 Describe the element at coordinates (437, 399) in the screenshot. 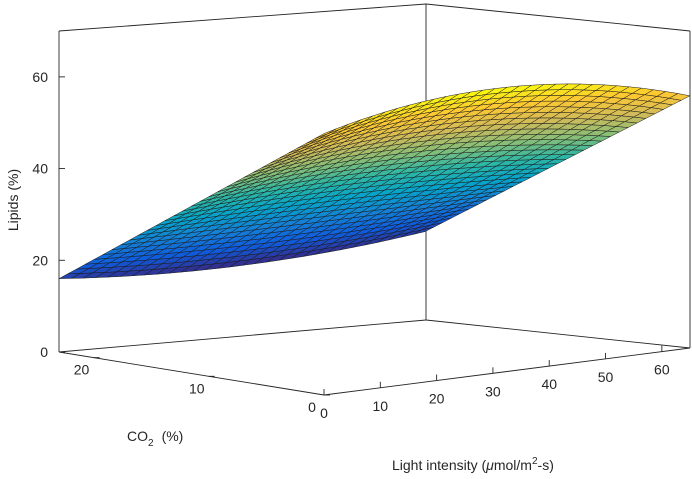

I see `x-tick-label: 20` at that location.